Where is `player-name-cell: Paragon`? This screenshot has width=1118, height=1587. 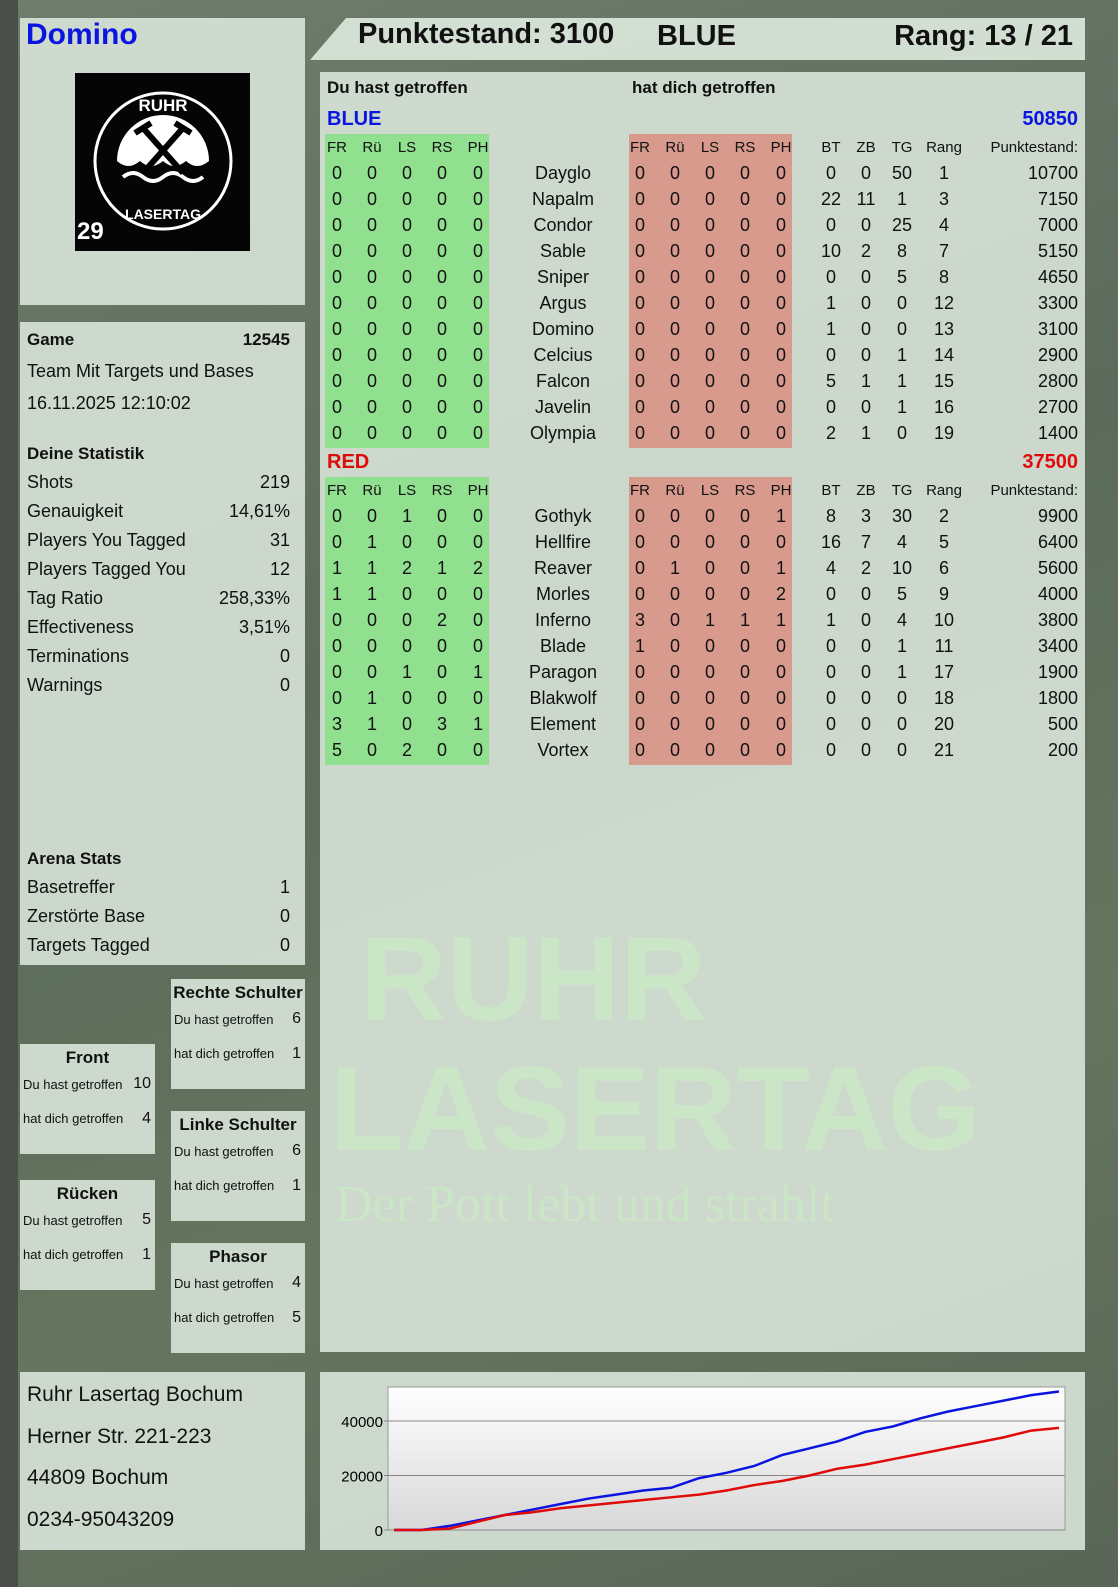
player-name-cell: Paragon is located at coordinates (563, 672).